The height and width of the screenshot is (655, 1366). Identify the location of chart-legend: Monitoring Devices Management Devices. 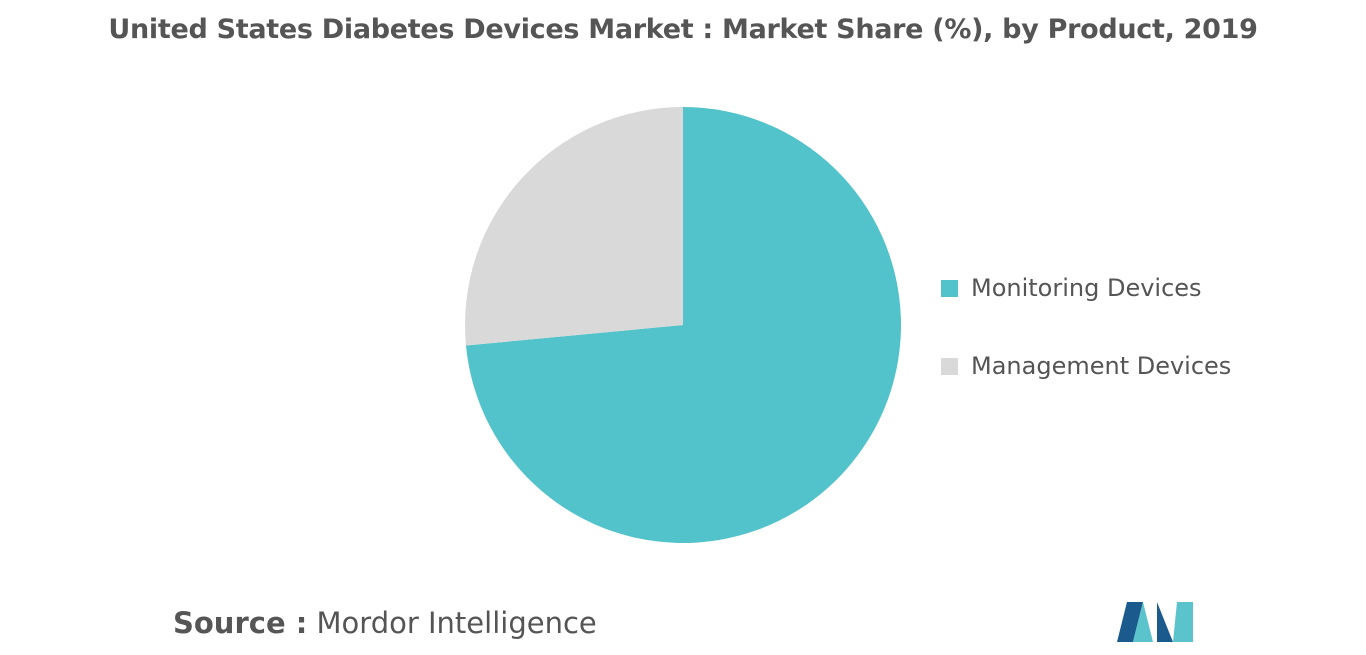
(1086, 346).